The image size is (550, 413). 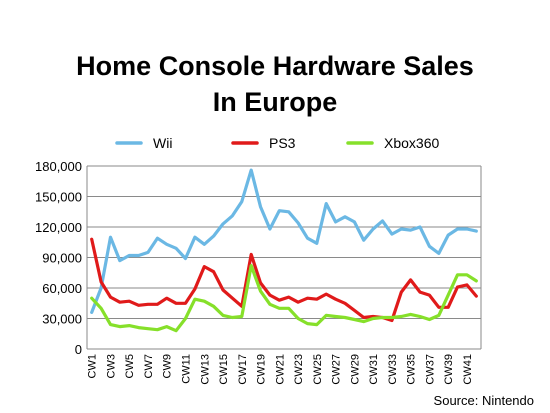 What do you see at coordinates (162, 143) in the screenshot?
I see `legend-label-wii: Wii` at bounding box center [162, 143].